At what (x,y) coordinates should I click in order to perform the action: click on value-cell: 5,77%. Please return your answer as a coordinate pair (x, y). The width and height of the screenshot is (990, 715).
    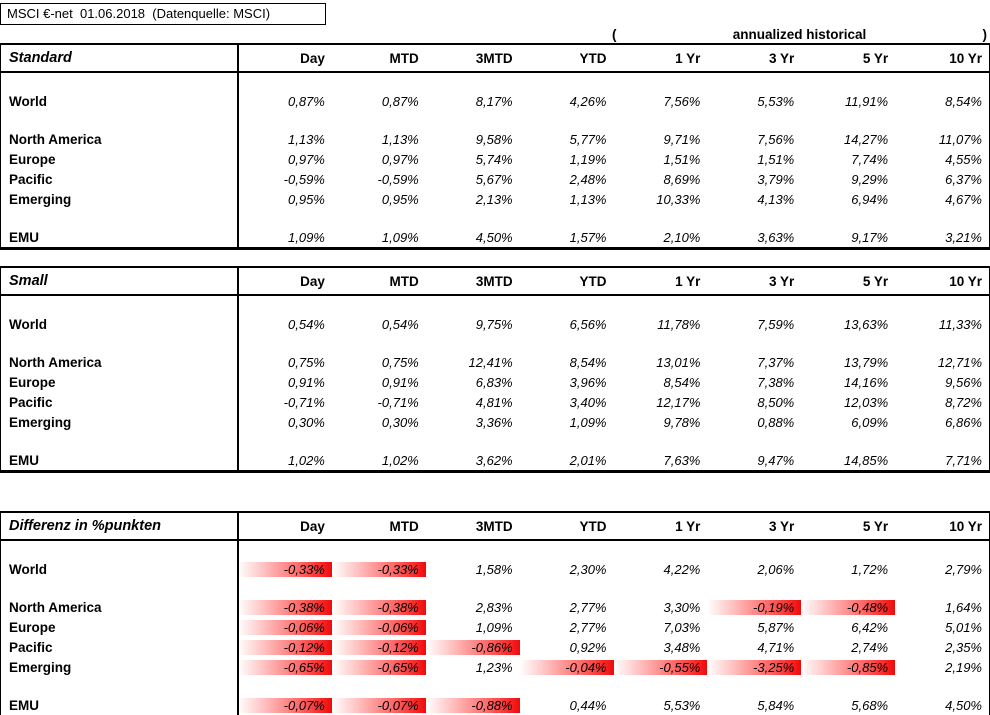
    Looking at the image, I should click on (588, 139).